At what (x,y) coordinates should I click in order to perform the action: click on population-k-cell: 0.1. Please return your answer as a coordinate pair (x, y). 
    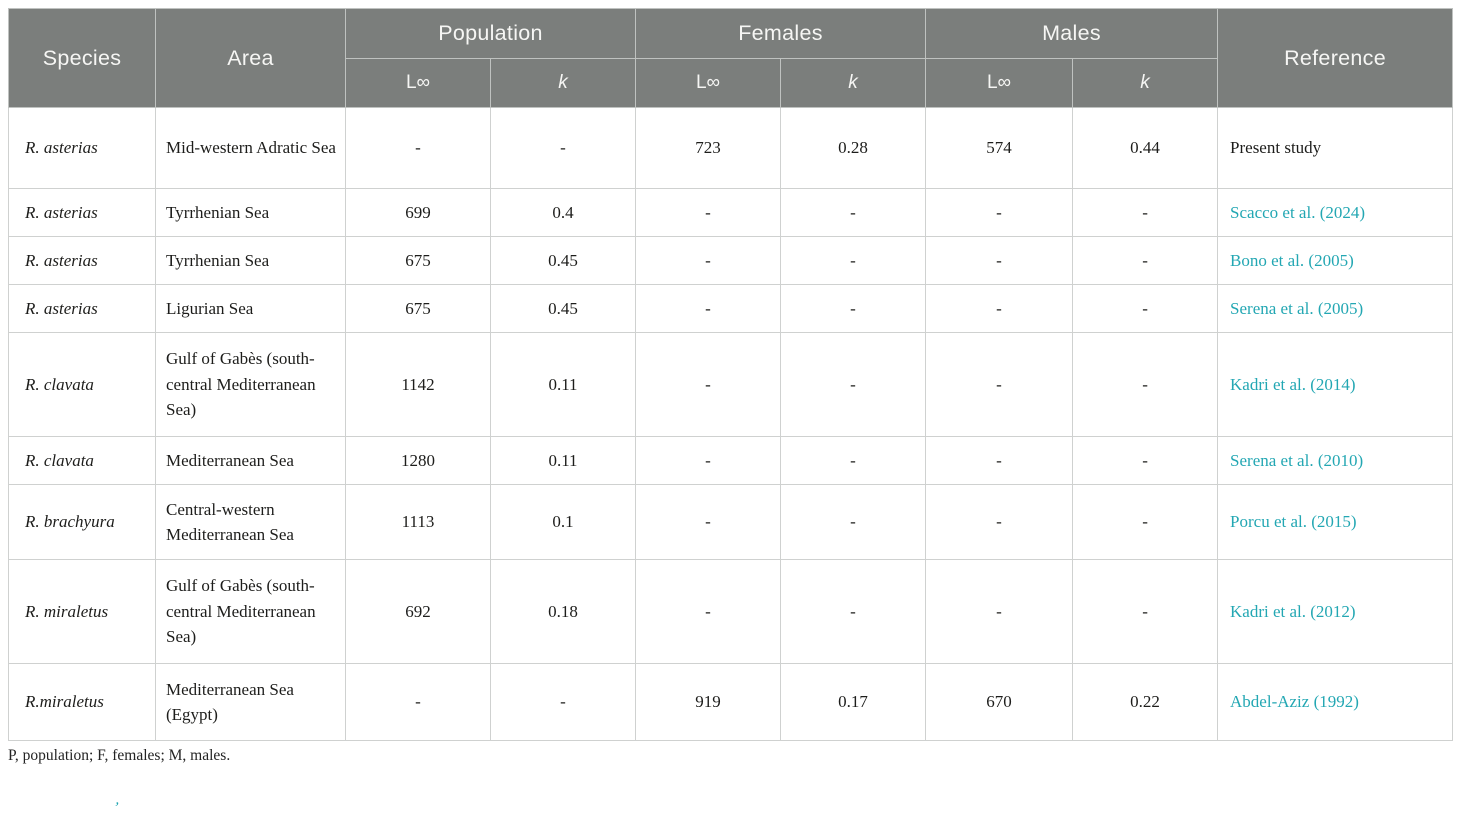
    Looking at the image, I should click on (563, 522).